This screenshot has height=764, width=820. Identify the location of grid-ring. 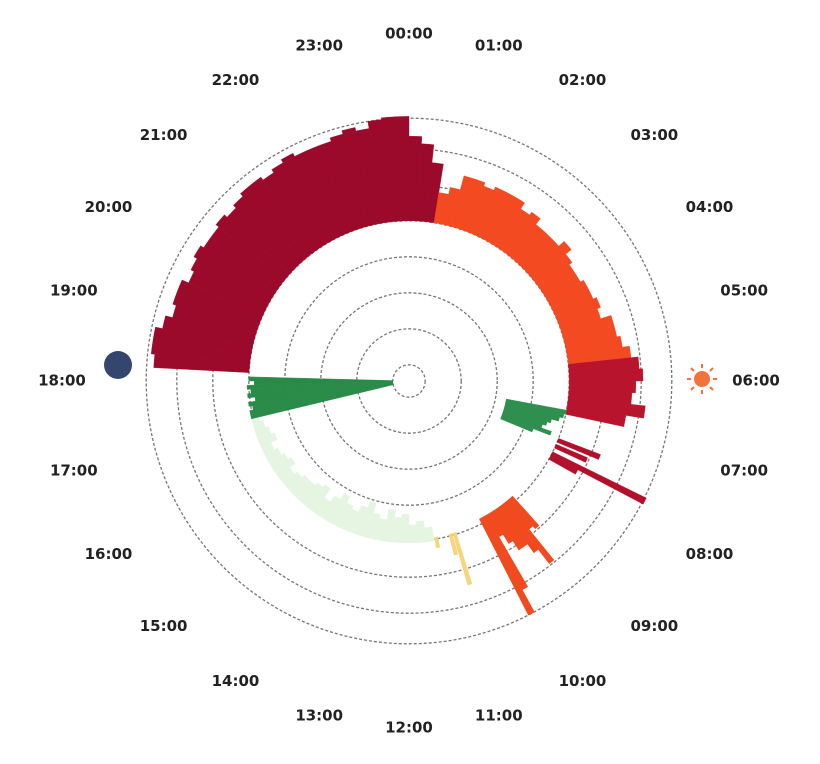
(409, 381).